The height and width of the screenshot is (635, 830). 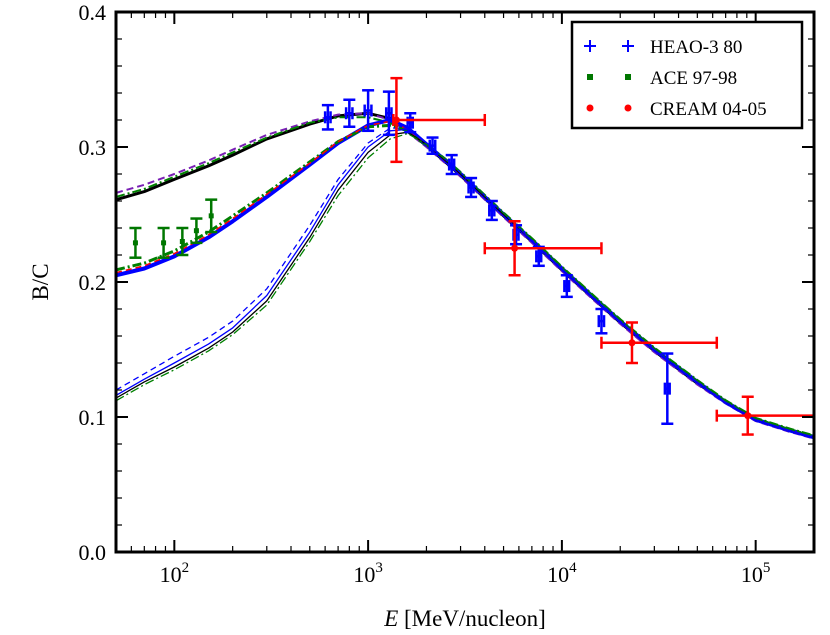 I want to click on x-tick-label: 10², so click(x=175, y=573).